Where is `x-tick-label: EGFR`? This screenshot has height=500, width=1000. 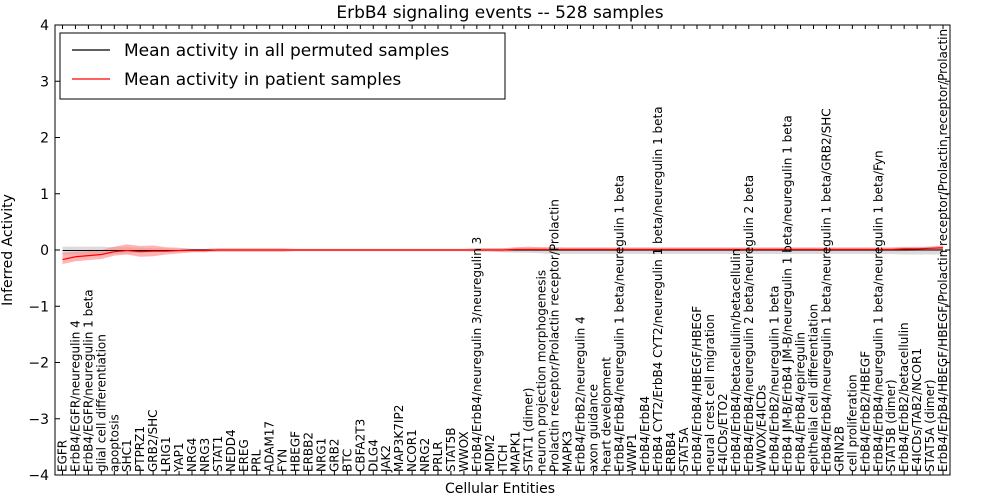 x-tick-label: EGFR is located at coordinates (63, 456).